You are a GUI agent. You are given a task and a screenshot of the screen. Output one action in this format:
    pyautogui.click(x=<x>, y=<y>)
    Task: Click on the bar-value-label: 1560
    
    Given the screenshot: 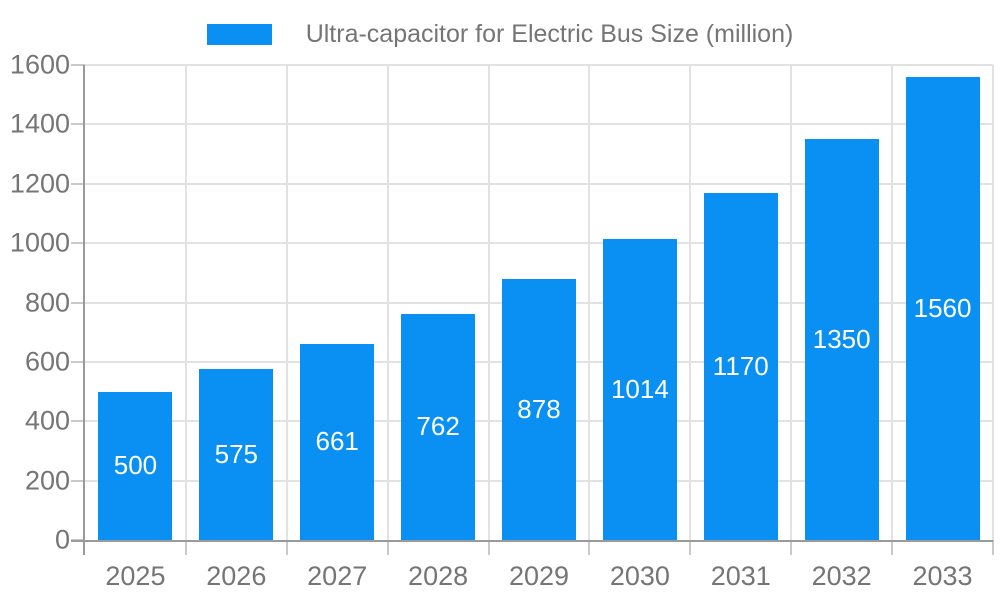 What is the action you would take?
    pyautogui.click(x=942, y=307)
    